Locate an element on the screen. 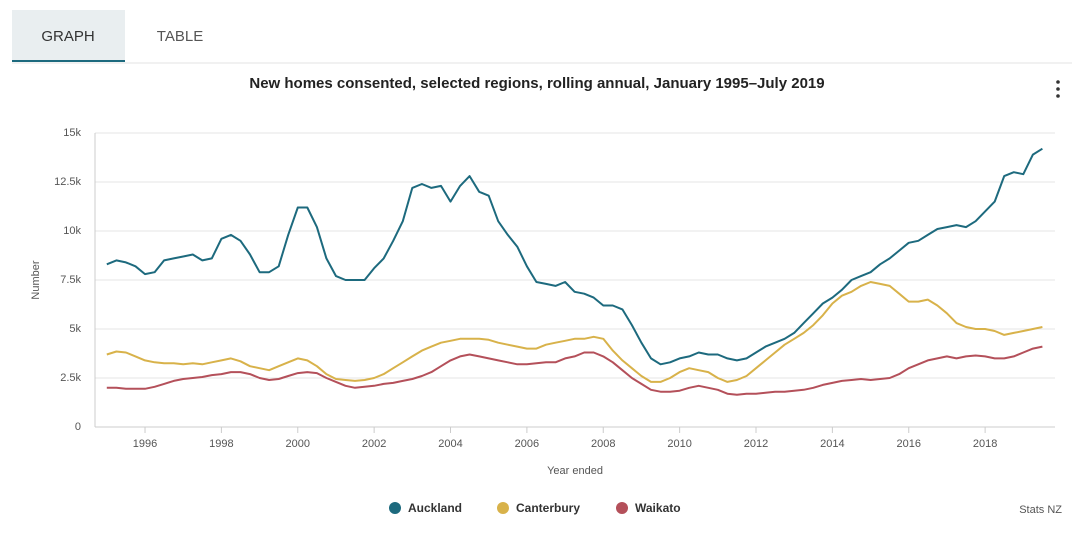 The height and width of the screenshot is (533, 1080). x-tick-label: 2016 is located at coordinates (909, 444).